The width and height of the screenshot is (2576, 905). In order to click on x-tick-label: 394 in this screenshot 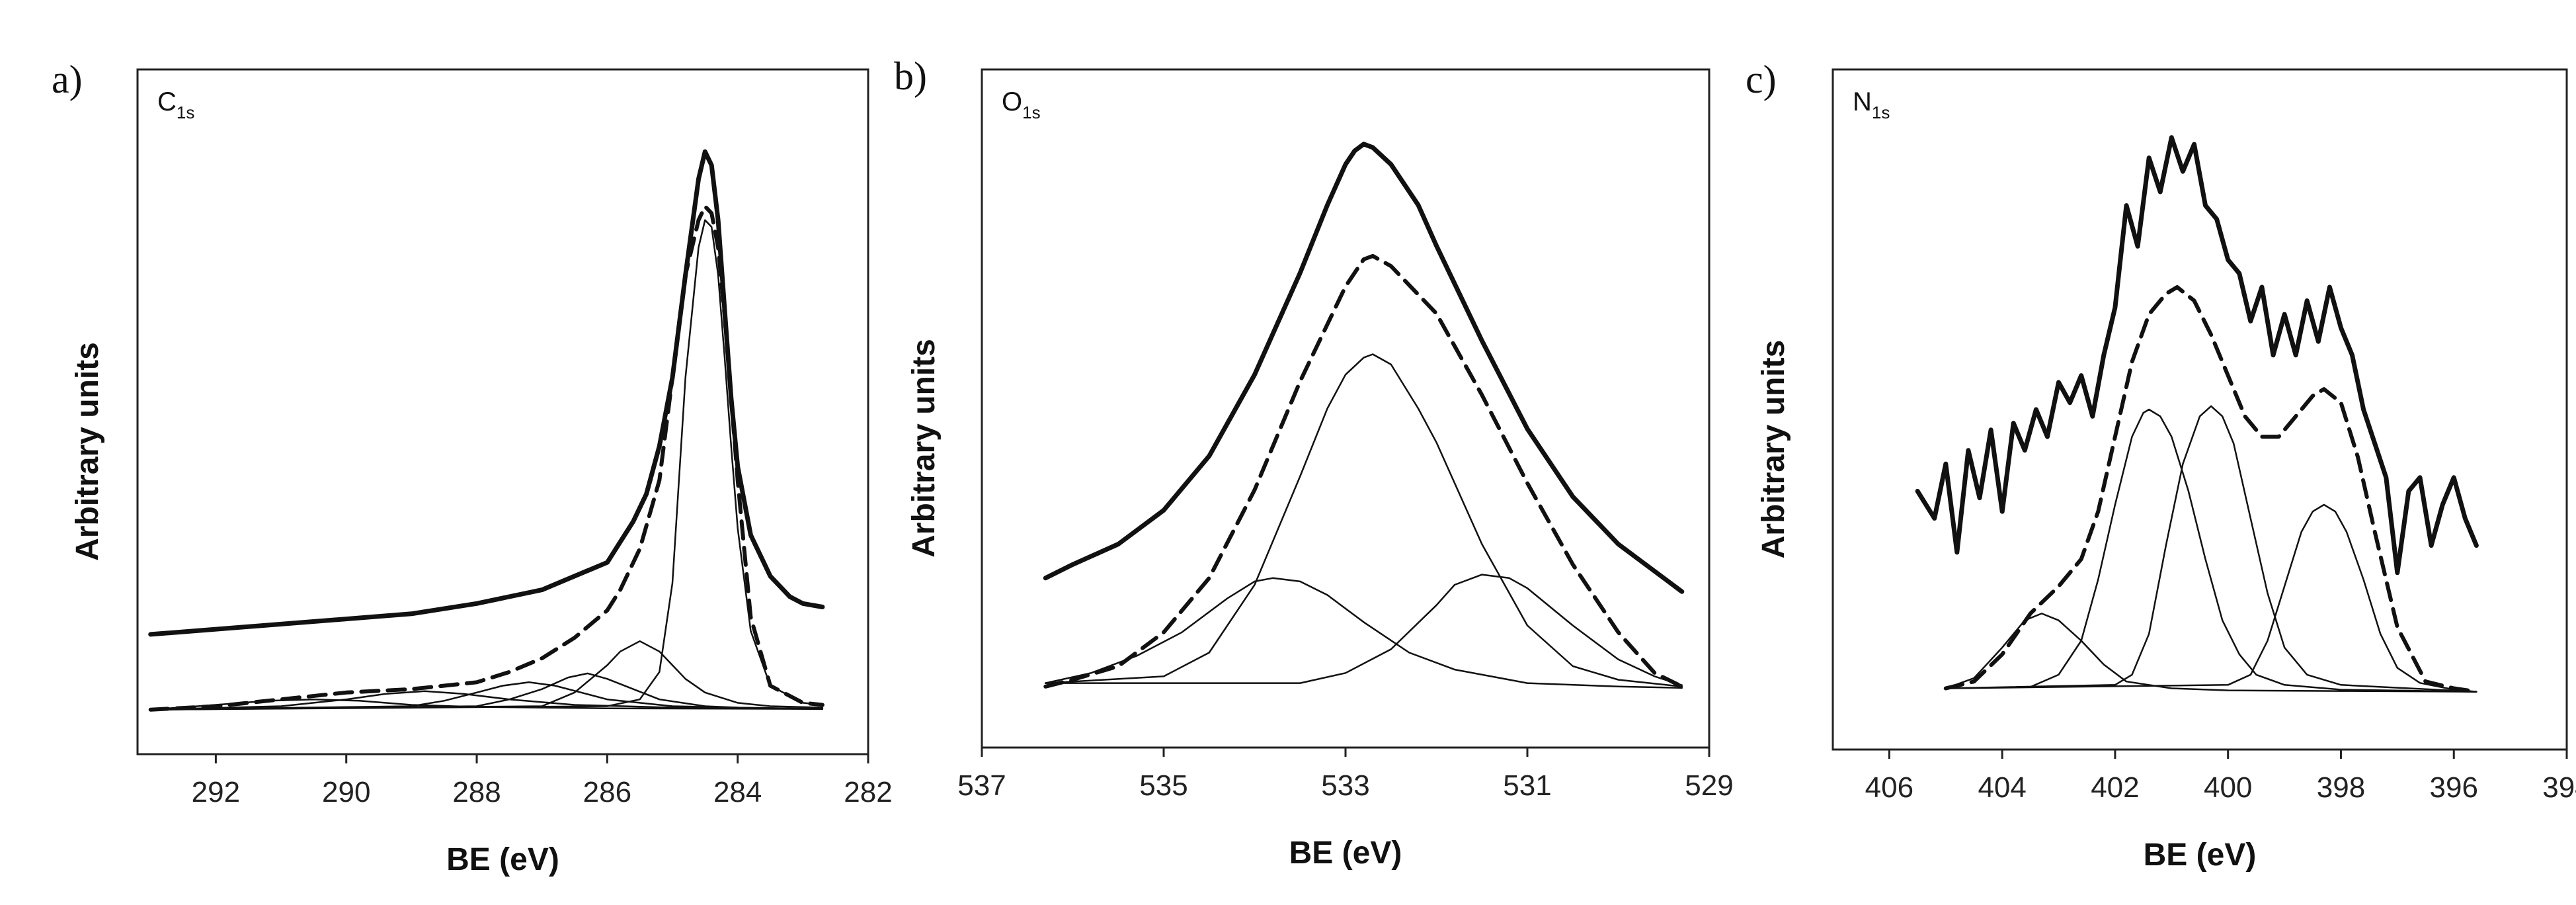, I will do `click(2559, 788)`.